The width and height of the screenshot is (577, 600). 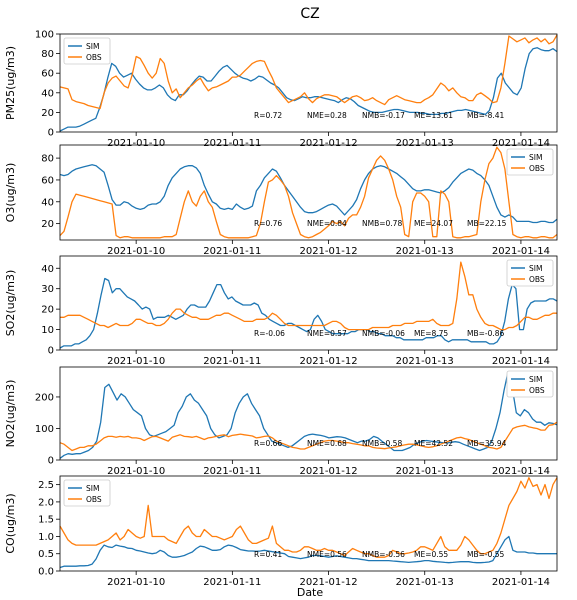 What do you see at coordinates (46, 537) in the screenshot?
I see `y-tick-label: 1.0` at bounding box center [46, 537].